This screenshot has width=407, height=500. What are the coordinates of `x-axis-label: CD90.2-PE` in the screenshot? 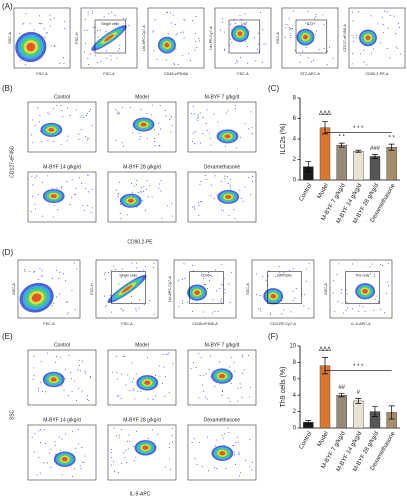 It's located at (140, 242).